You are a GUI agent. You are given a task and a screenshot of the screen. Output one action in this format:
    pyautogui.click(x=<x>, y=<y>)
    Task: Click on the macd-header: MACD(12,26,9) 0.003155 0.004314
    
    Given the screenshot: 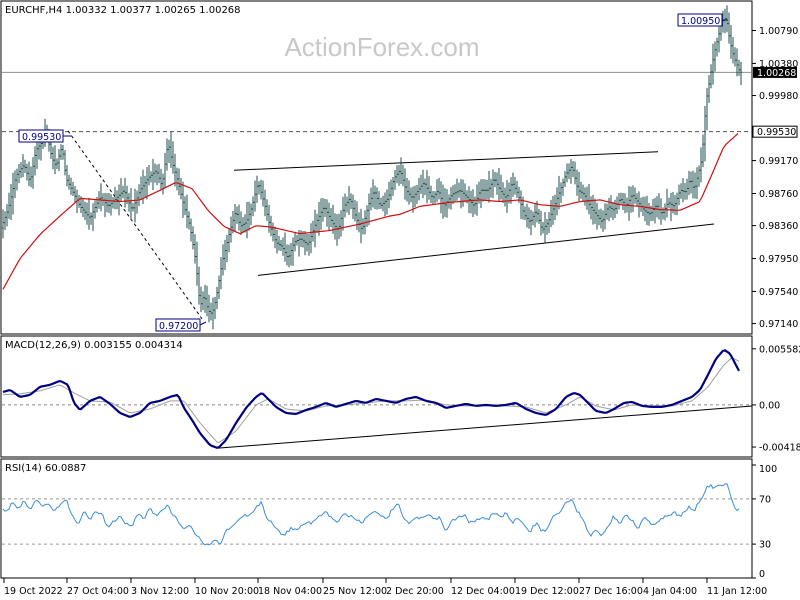 What is the action you would take?
    pyautogui.click(x=94, y=345)
    